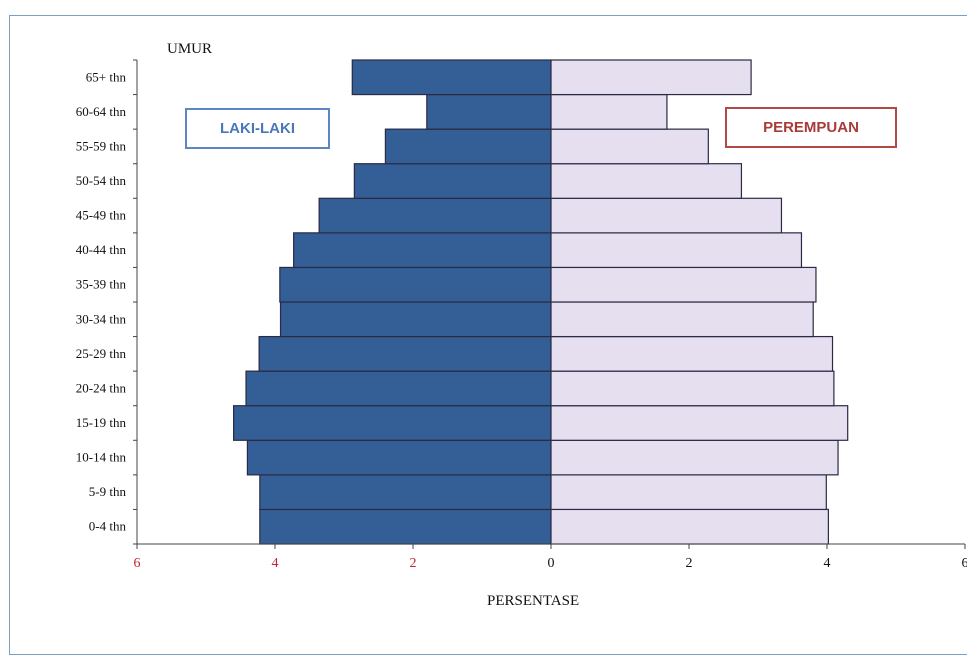 This screenshot has width=967, height=655. Describe the element at coordinates (101, 215) in the screenshot. I see `y-tick-label: 45-49 thn` at that location.